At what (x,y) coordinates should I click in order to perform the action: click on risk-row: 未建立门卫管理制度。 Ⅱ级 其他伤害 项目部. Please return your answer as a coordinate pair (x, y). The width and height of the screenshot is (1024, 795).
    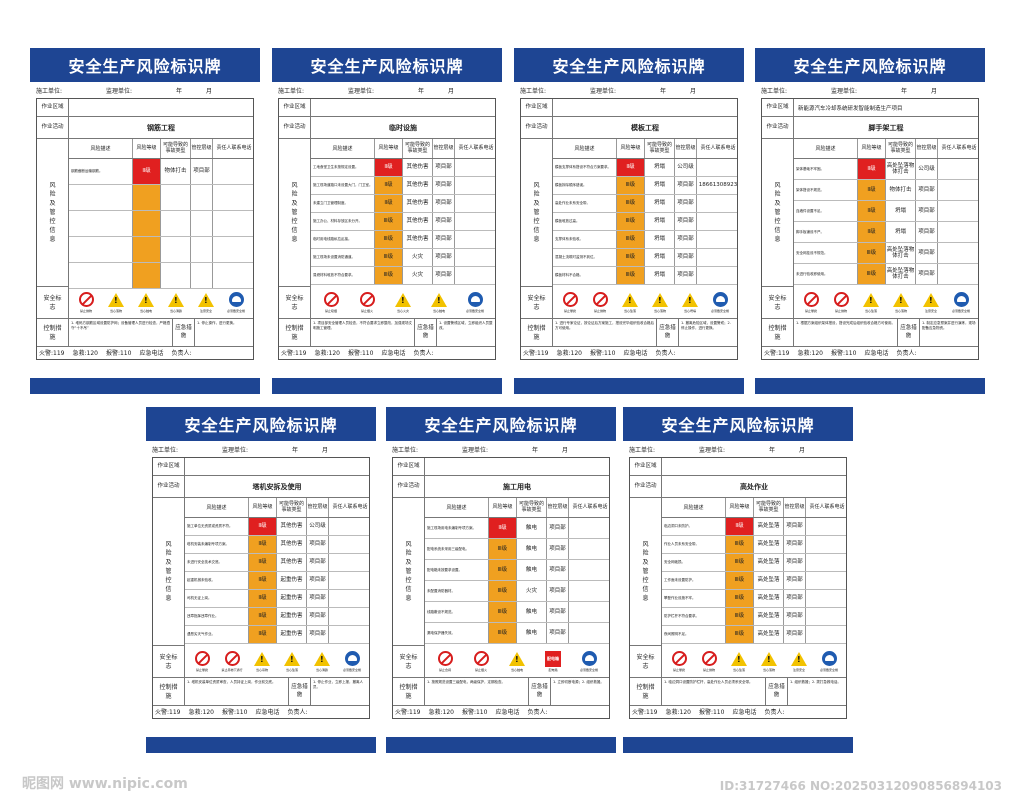
    Looking at the image, I should click on (403, 204).